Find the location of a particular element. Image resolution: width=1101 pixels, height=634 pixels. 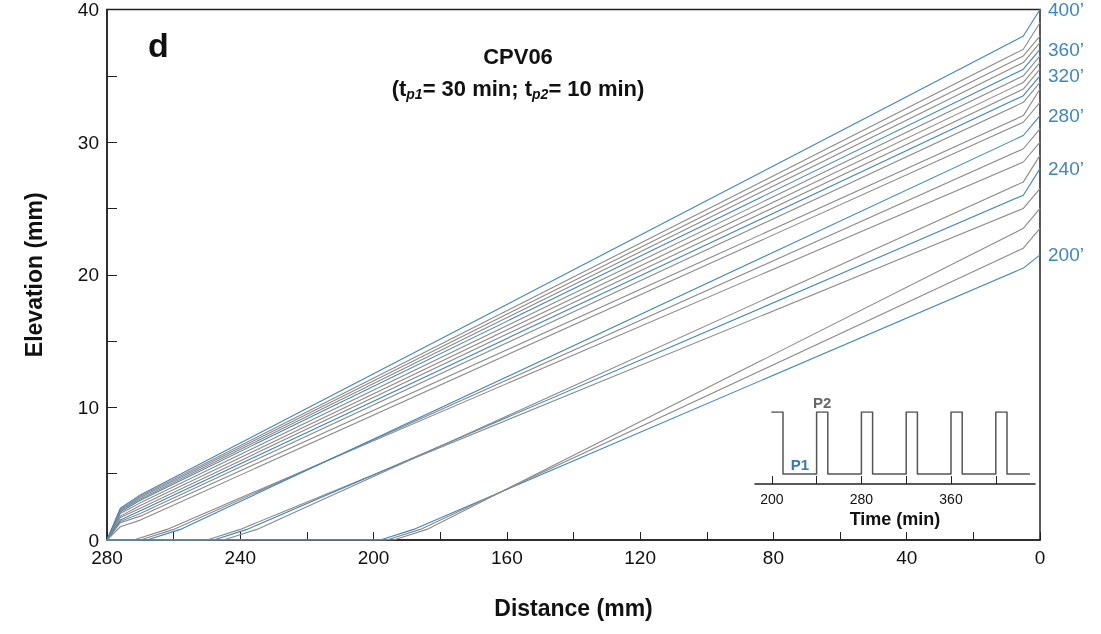

x-tick-label: 280 is located at coordinates (861, 499).